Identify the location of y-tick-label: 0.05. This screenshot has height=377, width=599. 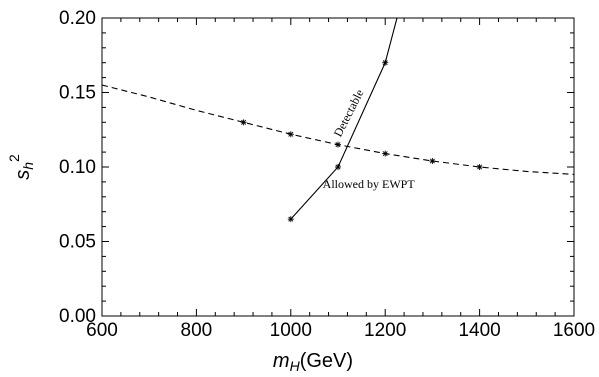
(77, 242).